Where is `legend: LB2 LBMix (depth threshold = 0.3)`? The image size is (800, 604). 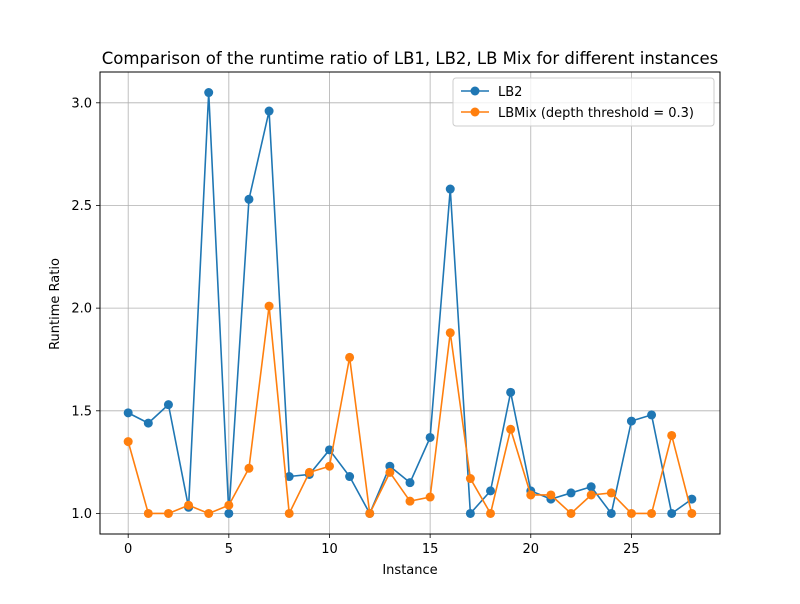 legend: LB2 LBMix (depth threshold = 0.3) is located at coordinates (583, 102).